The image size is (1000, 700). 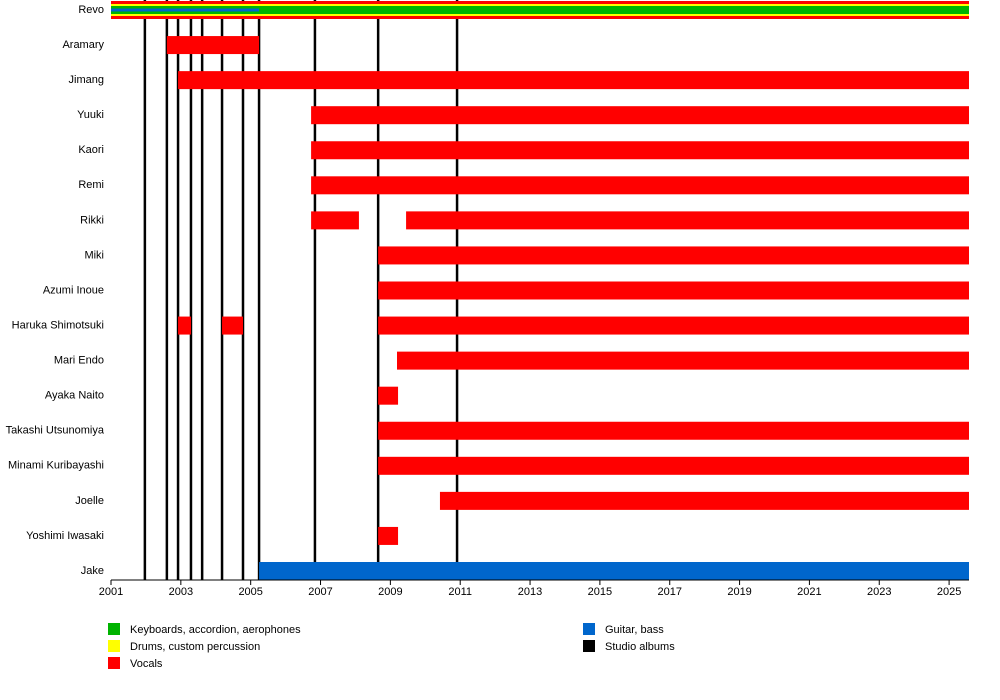 What do you see at coordinates (94, 255) in the screenshot?
I see `row-label: Miki` at bounding box center [94, 255].